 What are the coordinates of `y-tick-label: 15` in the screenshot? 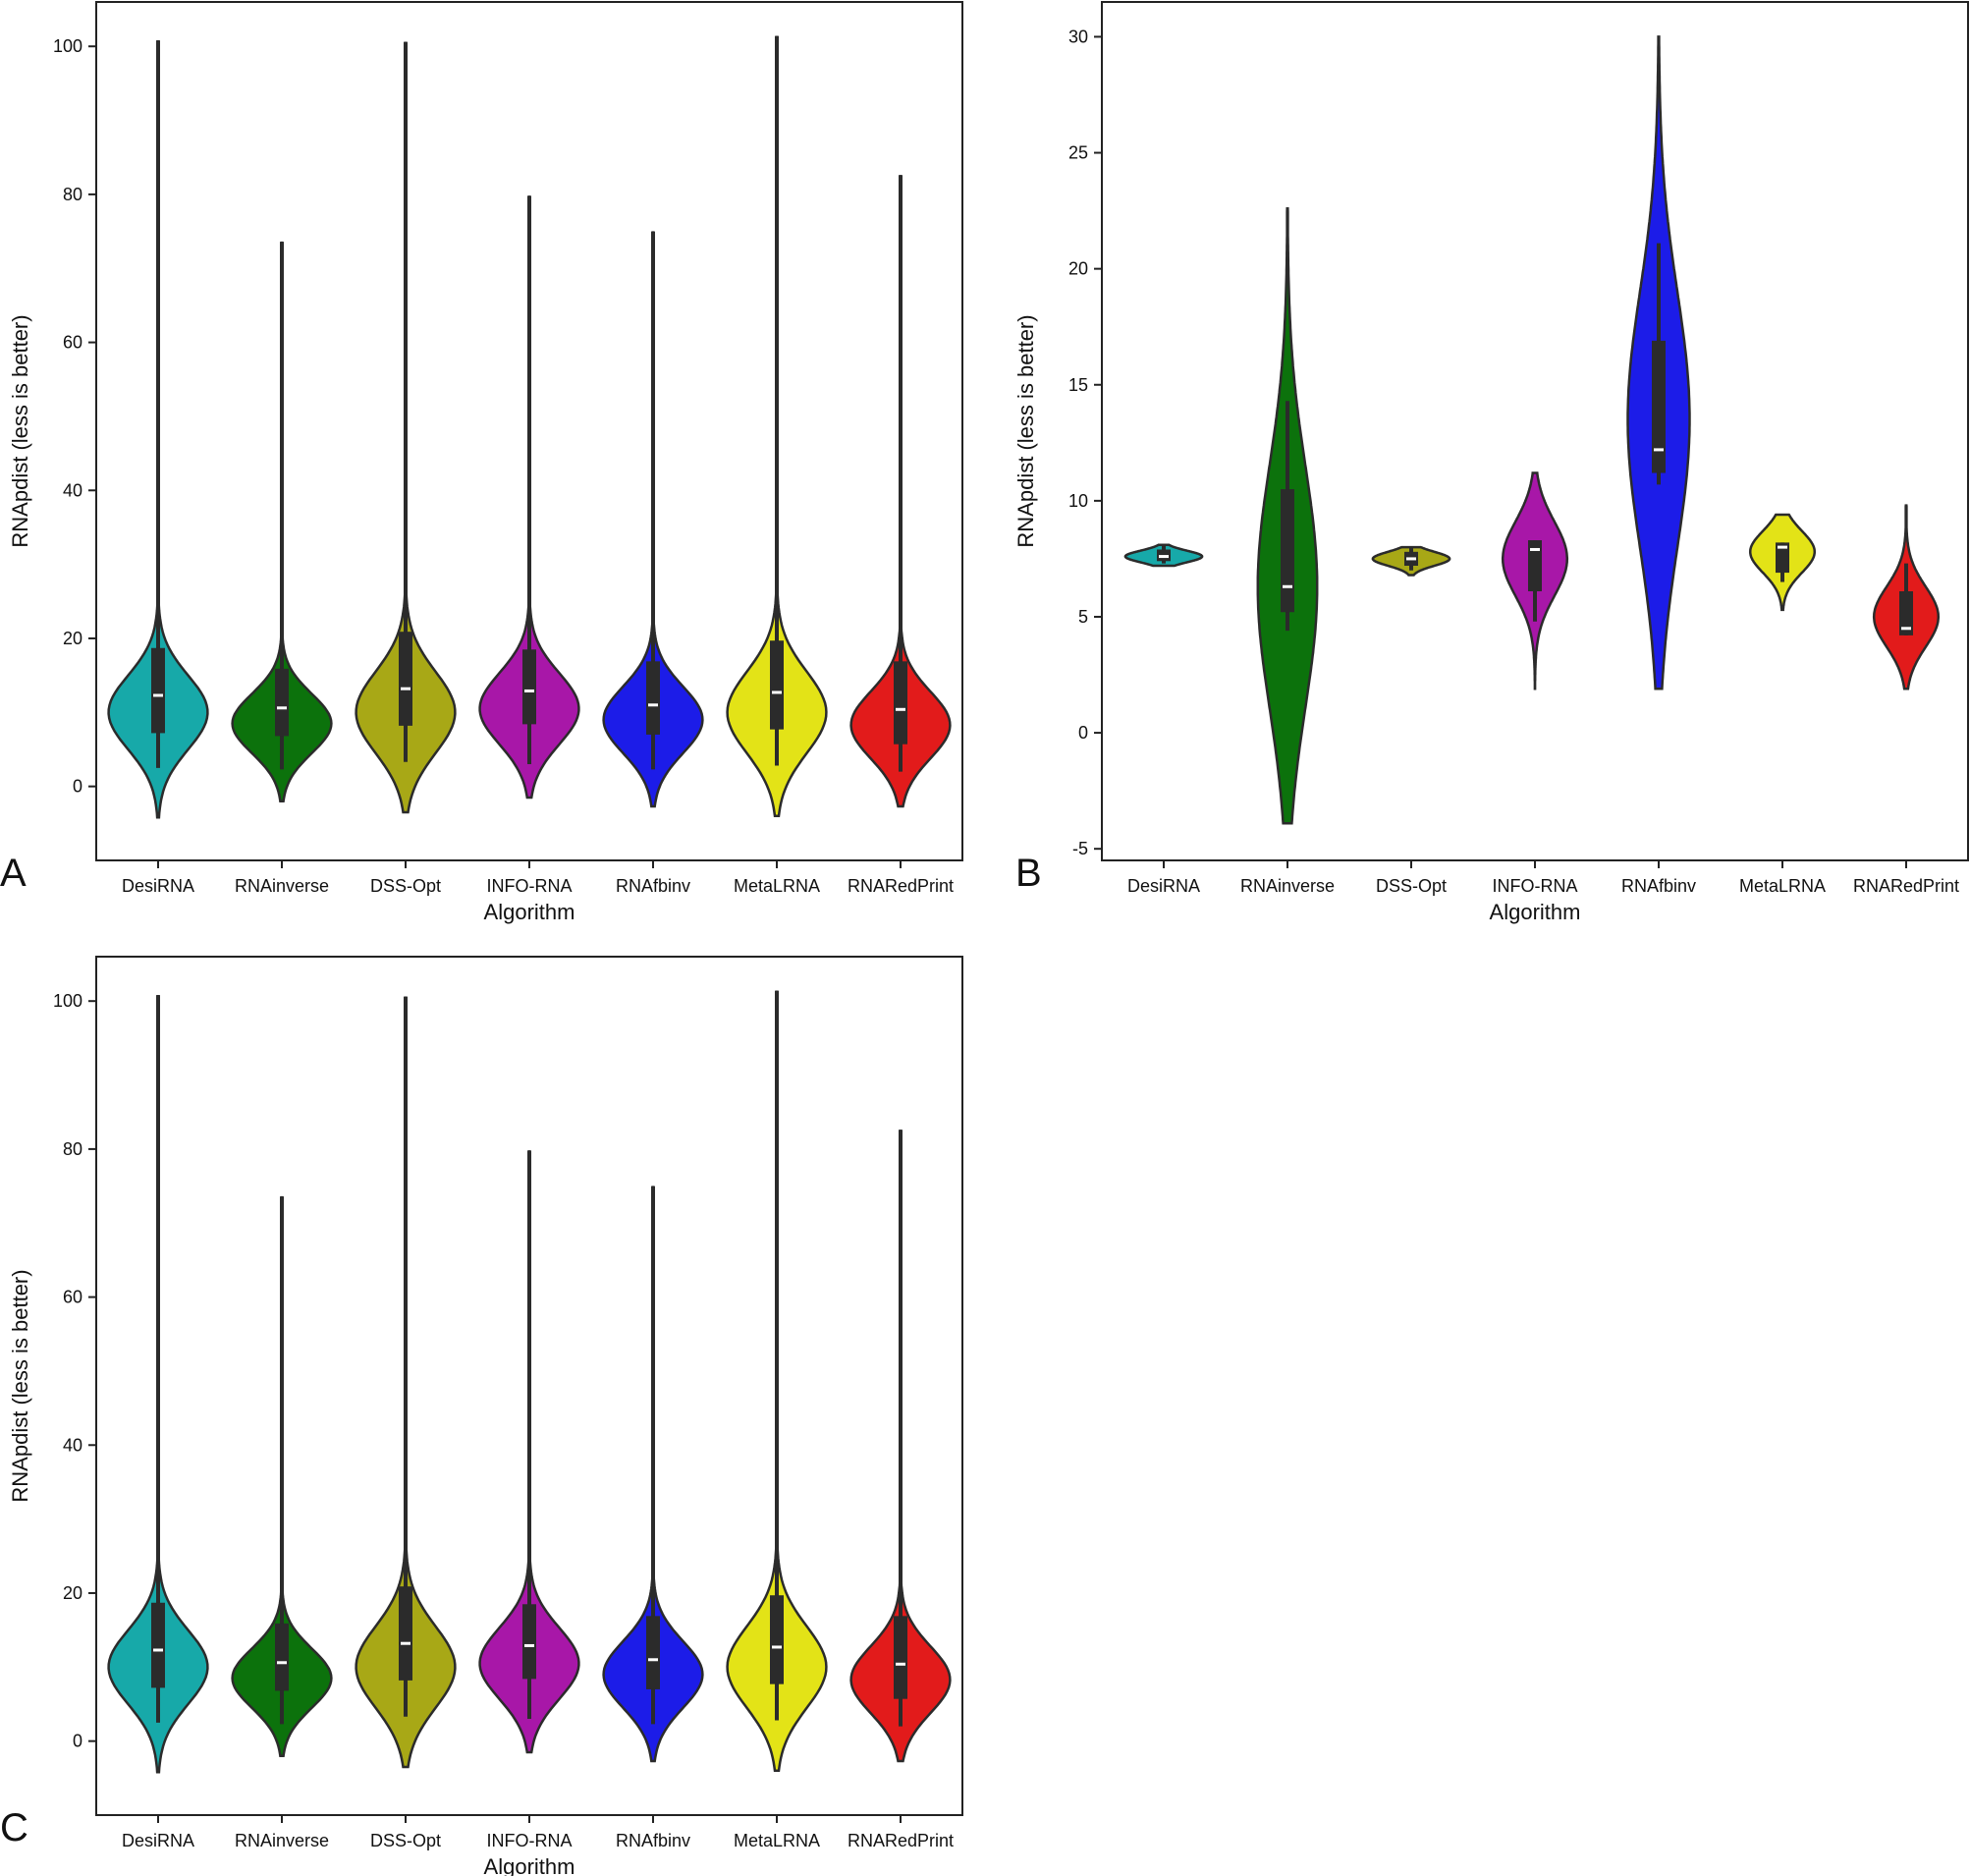 It's located at (1078, 385).